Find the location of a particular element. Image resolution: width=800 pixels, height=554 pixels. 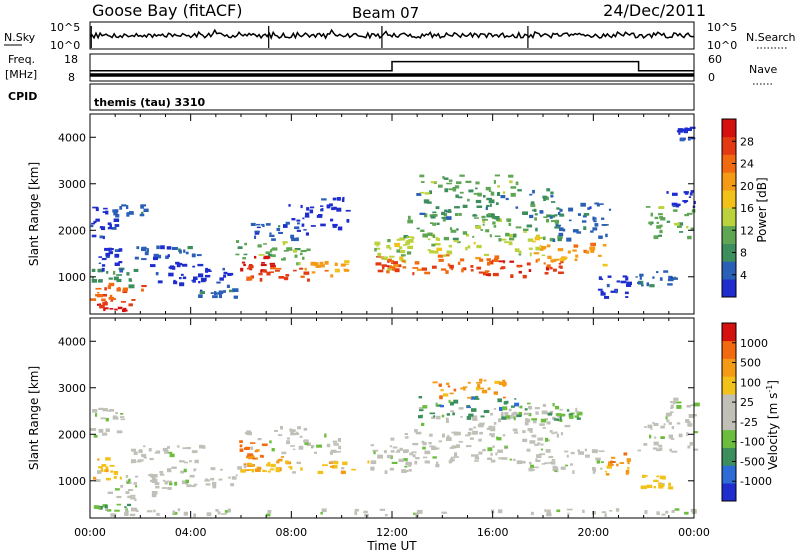

nave-step-line is located at coordinates (392, 66).